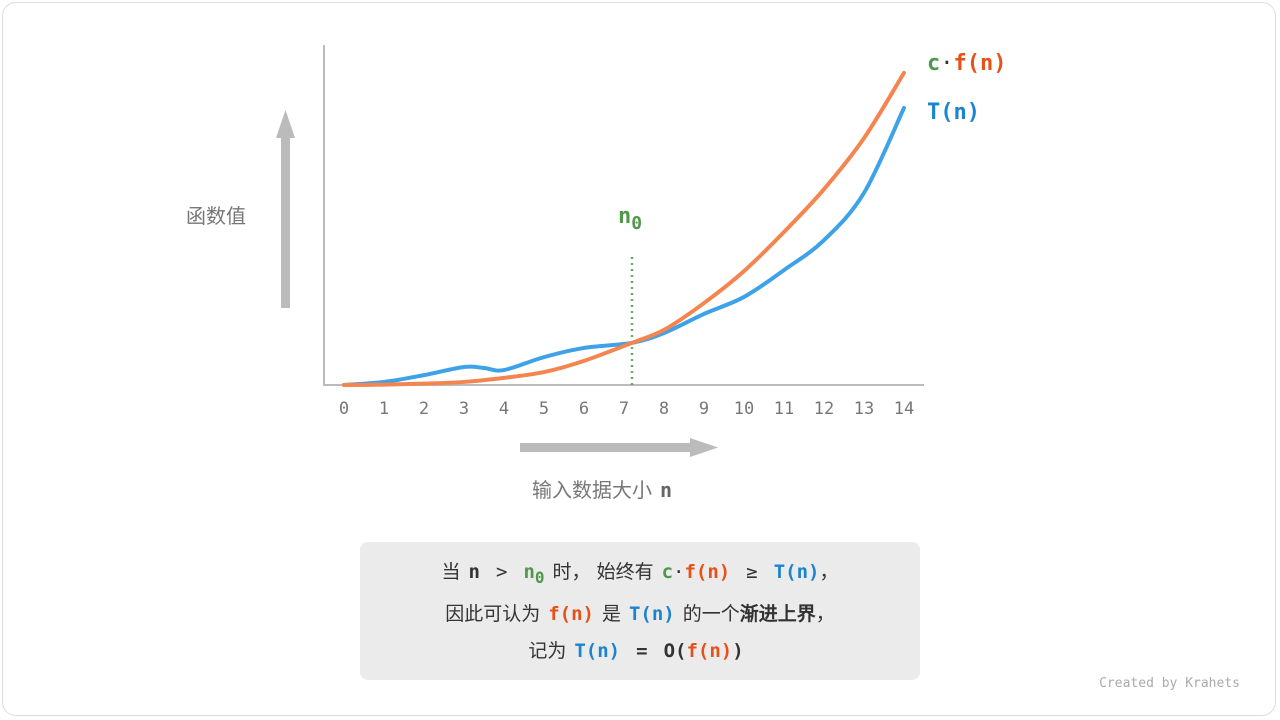 Image resolution: width=1280 pixels, height=720 pixels. I want to click on x-axis-var: n, so click(666, 490).